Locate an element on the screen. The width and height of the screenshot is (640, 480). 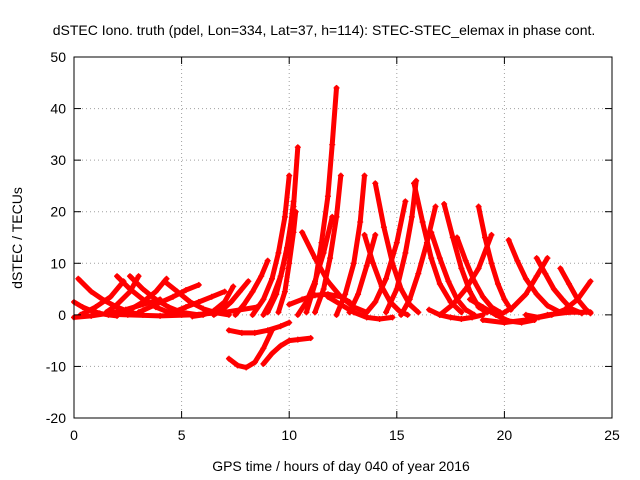
y-tick-label: -10 is located at coordinates (56, 366).